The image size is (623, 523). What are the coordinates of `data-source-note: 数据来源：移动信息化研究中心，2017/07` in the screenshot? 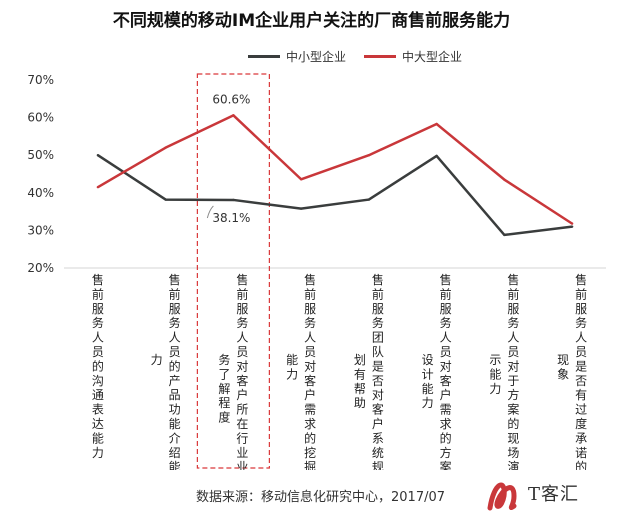 It's located at (321, 497).